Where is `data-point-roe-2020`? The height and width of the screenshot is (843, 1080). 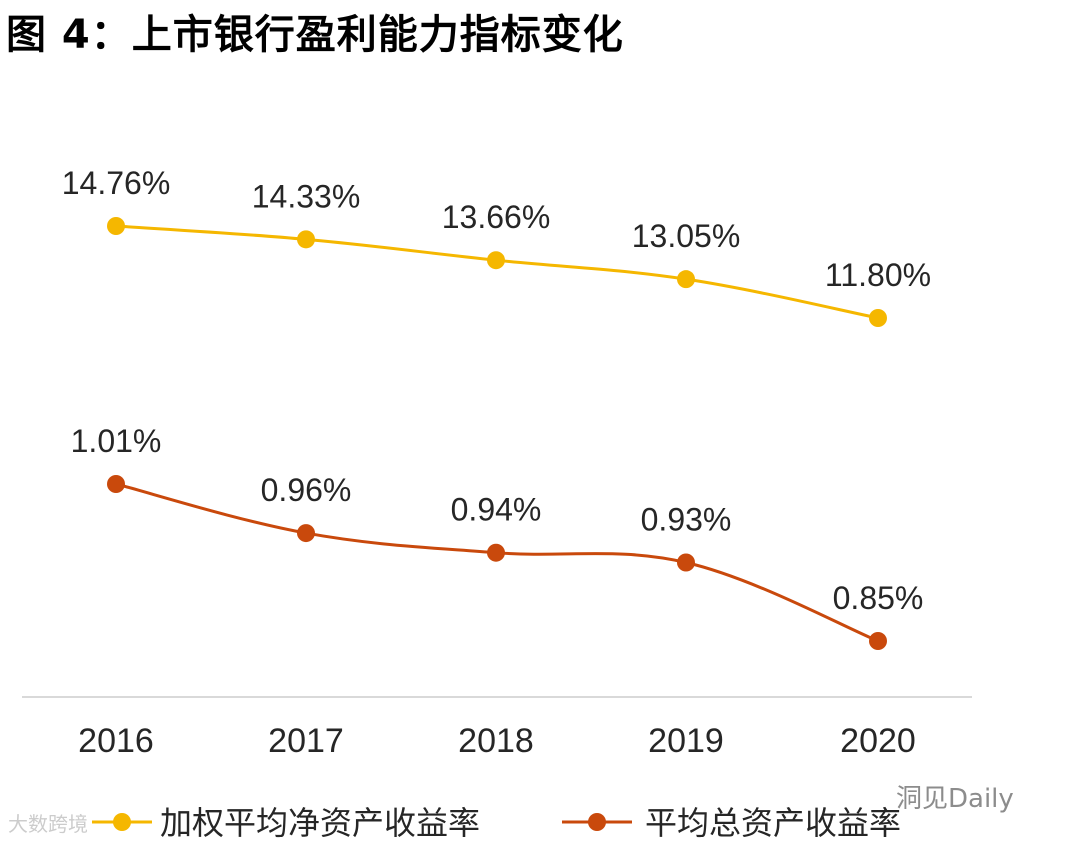 data-point-roe-2020 is located at coordinates (878, 318).